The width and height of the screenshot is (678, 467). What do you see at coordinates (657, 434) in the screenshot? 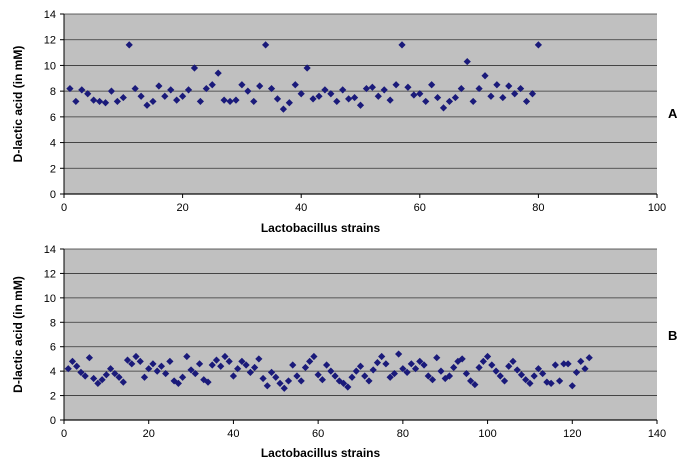
I see `x-tick-label: 140` at bounding box center [657, 434].